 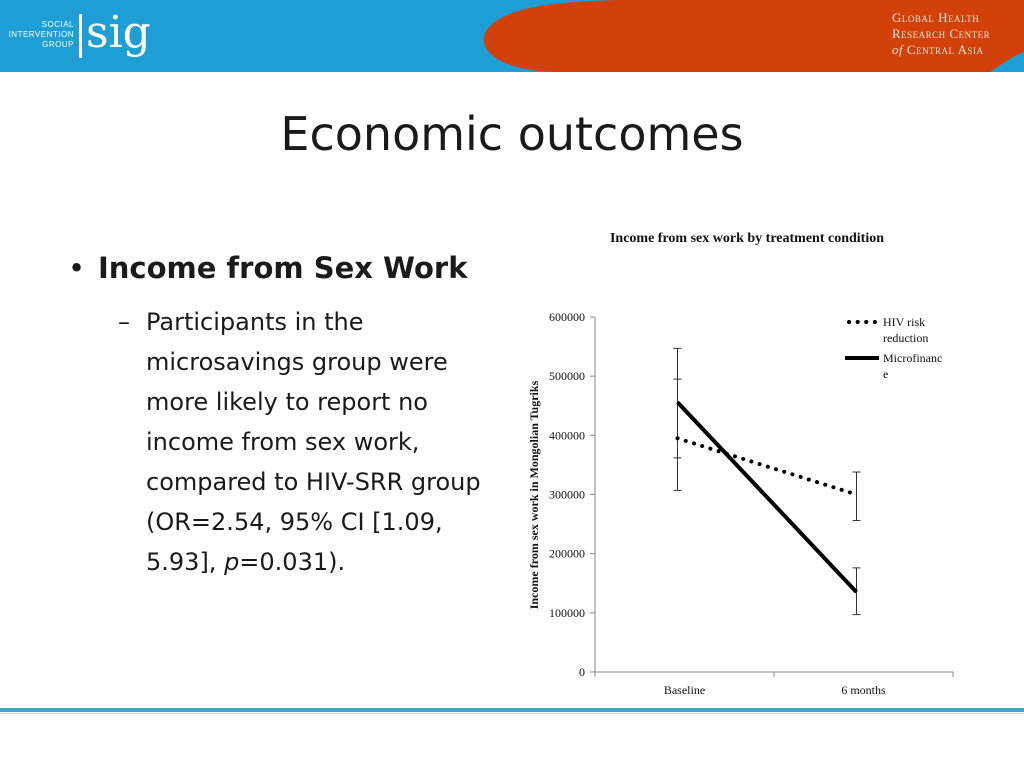 What do you see at coordinates (567, 613) in the screenshot?
I see `y-tick-label: 100000` at bounding box center [567, 613].